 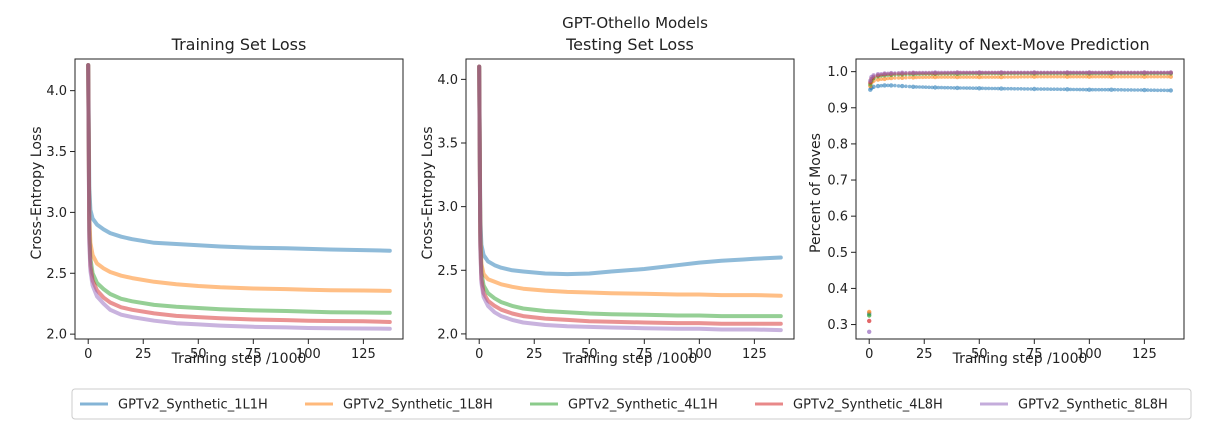 What do you see at coordinates (924, 354) in the screenshot?
I see `legality-xtick-label: 25` at bounding box center [924, 354].